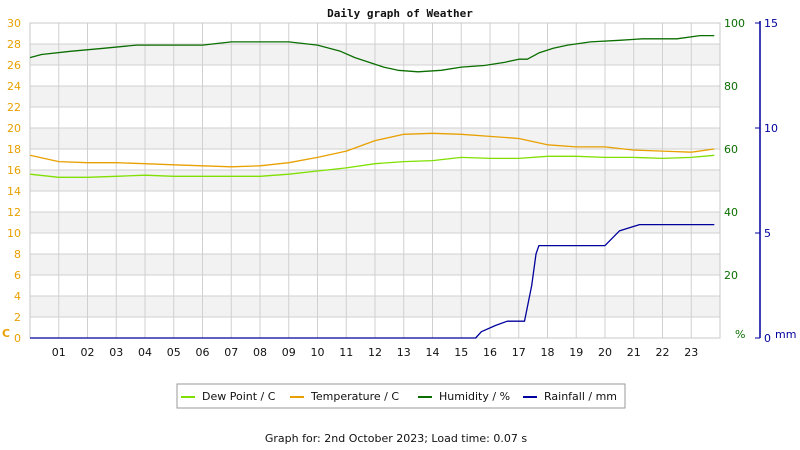  I want to click on x-tick-label: 04, so click(145, 352).